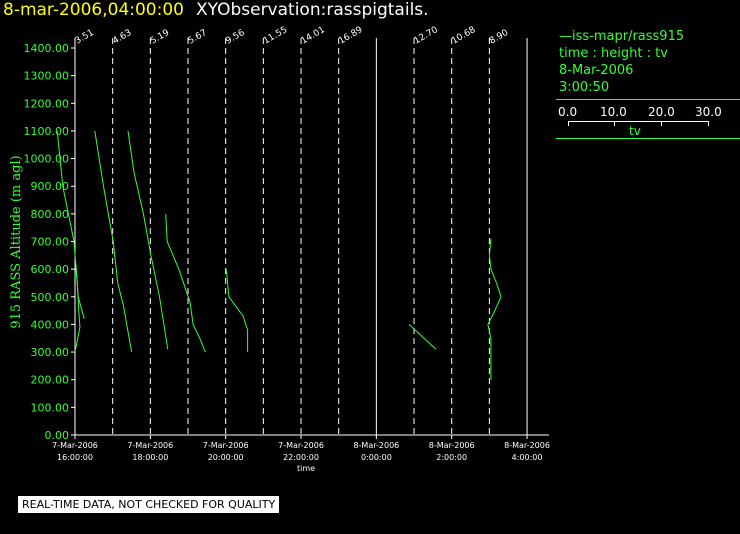 This screenshot has height=534, width=740. I want to click on y-tick-label: 800.00, so click(50, 214).